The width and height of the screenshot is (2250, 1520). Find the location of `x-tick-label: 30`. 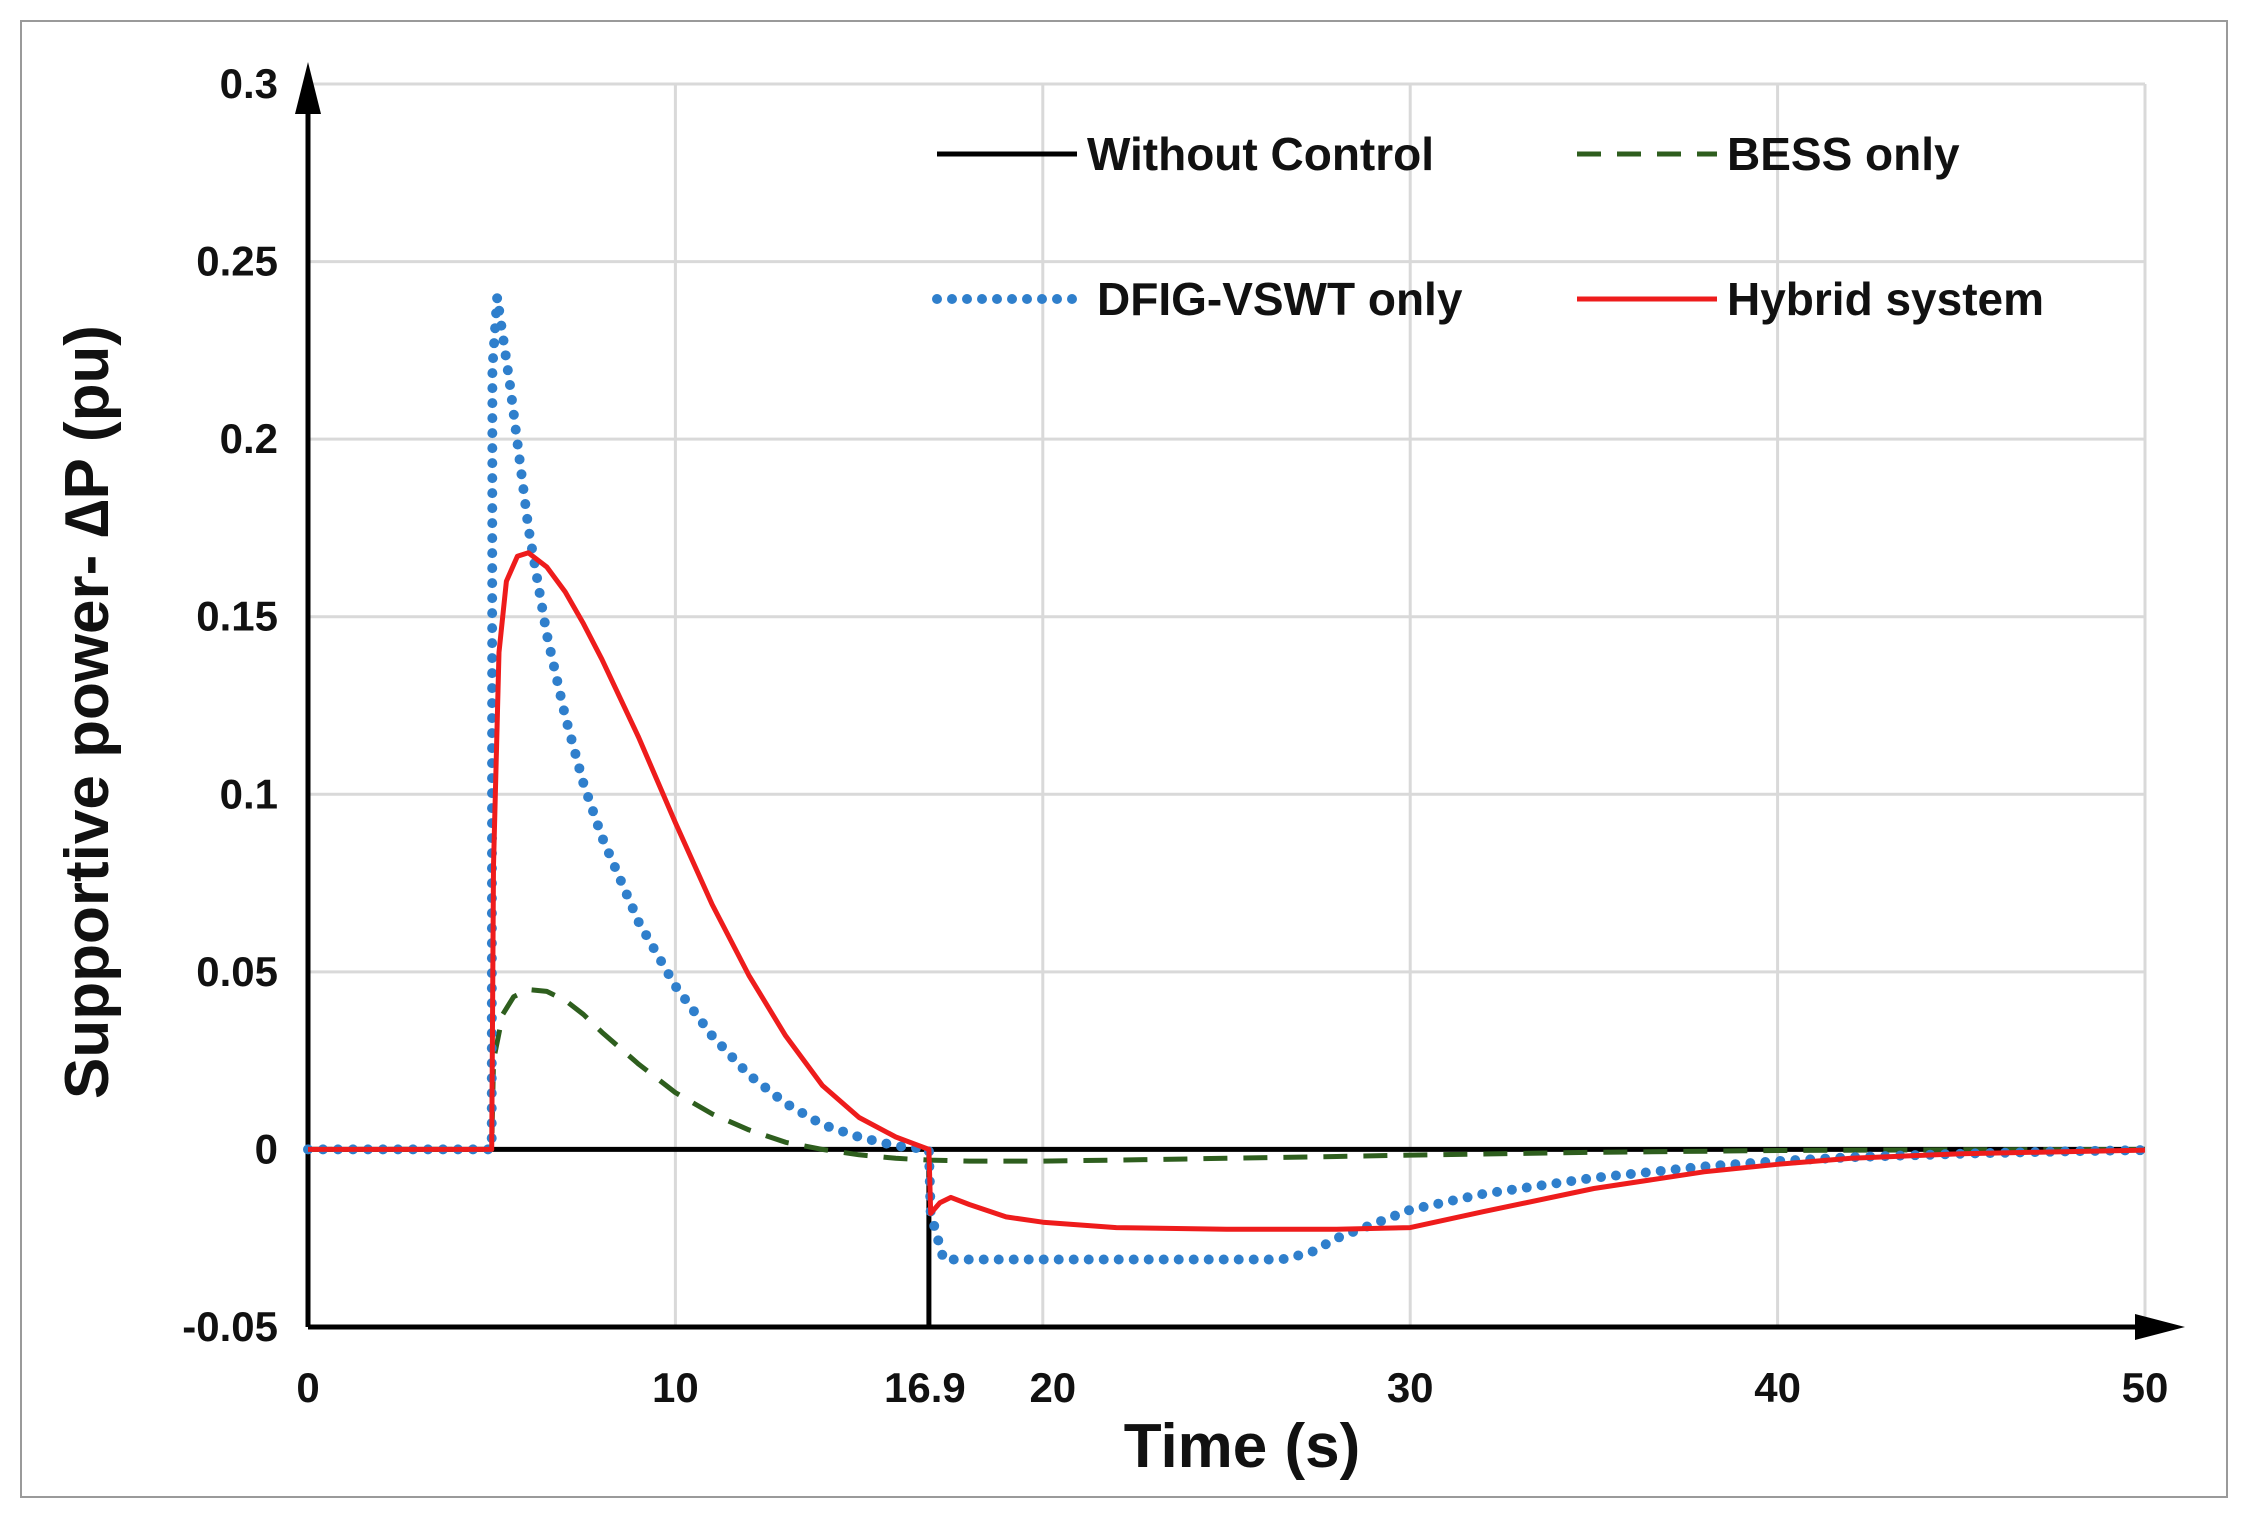

x-tick-label: 30 is located at coordinates (1410, 1387).